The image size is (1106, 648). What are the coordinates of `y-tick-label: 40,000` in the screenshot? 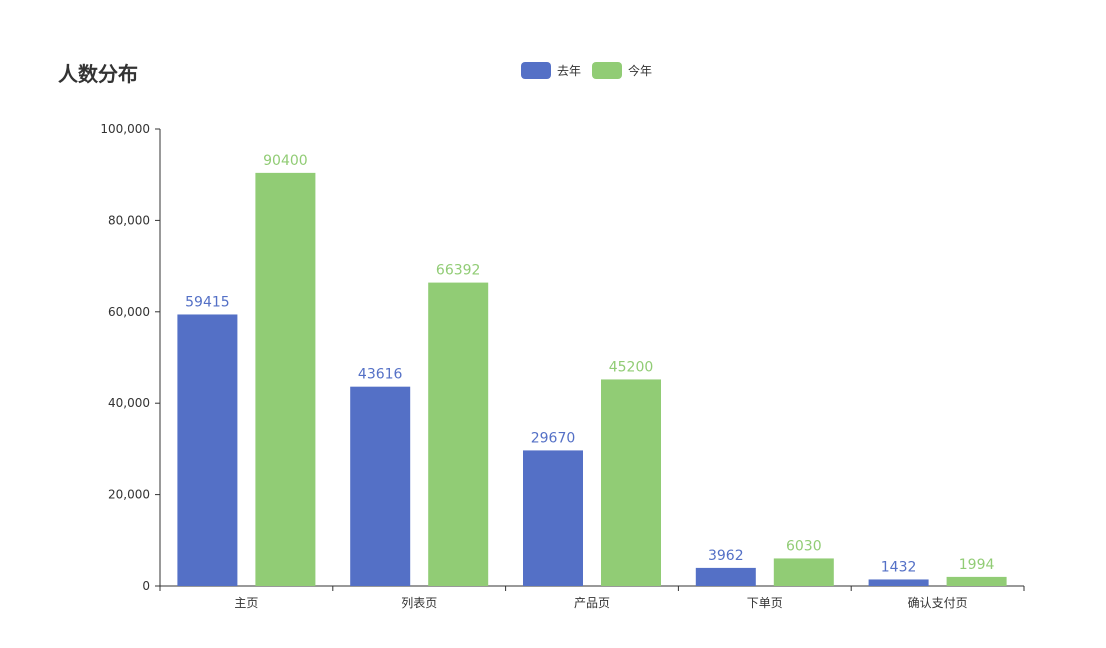 It's located at (129, 403).